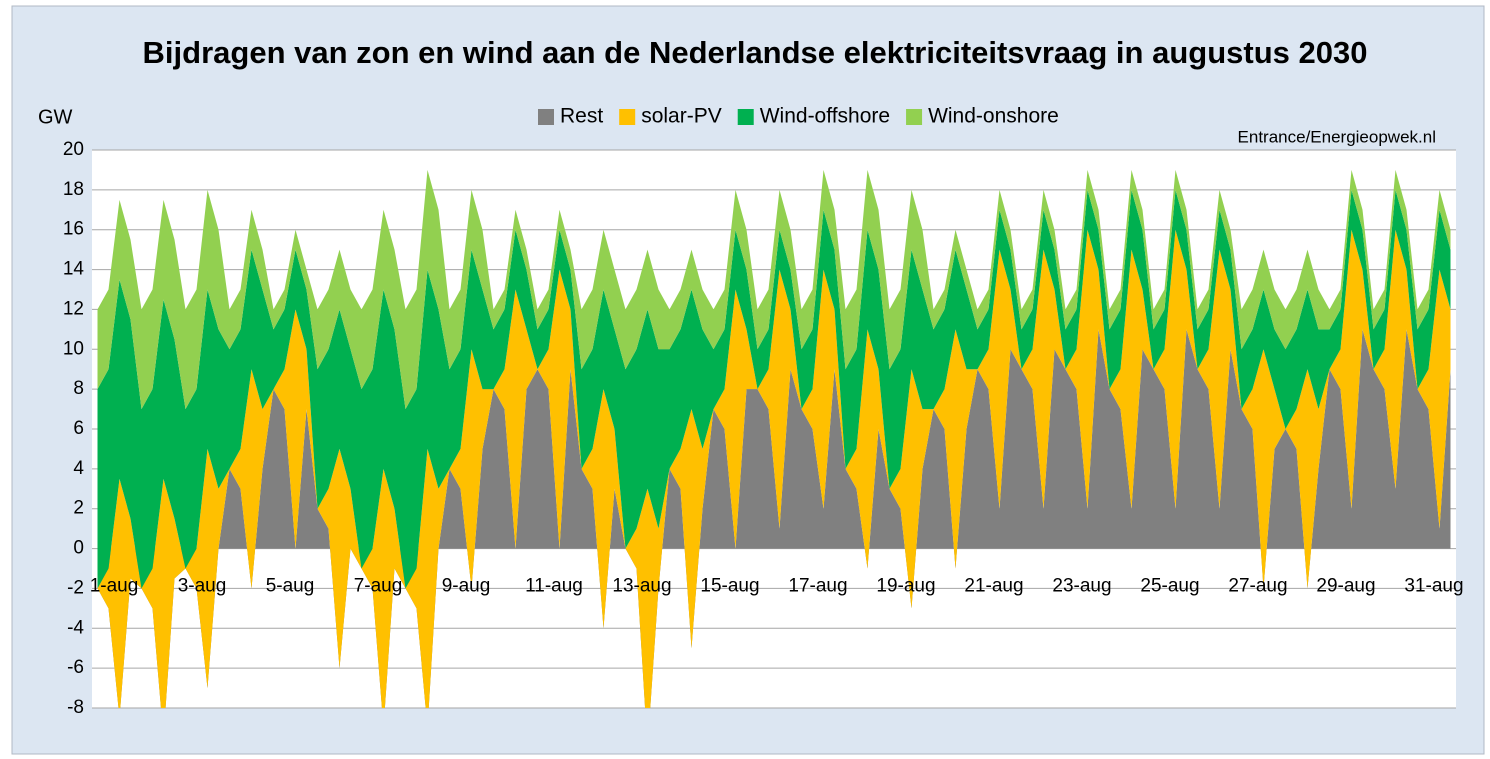 This screenshot has height=759, width=1490. Describe the element at coordinates (78, 428) in the screenshot. I see `y-tick-label: 6` at that location.